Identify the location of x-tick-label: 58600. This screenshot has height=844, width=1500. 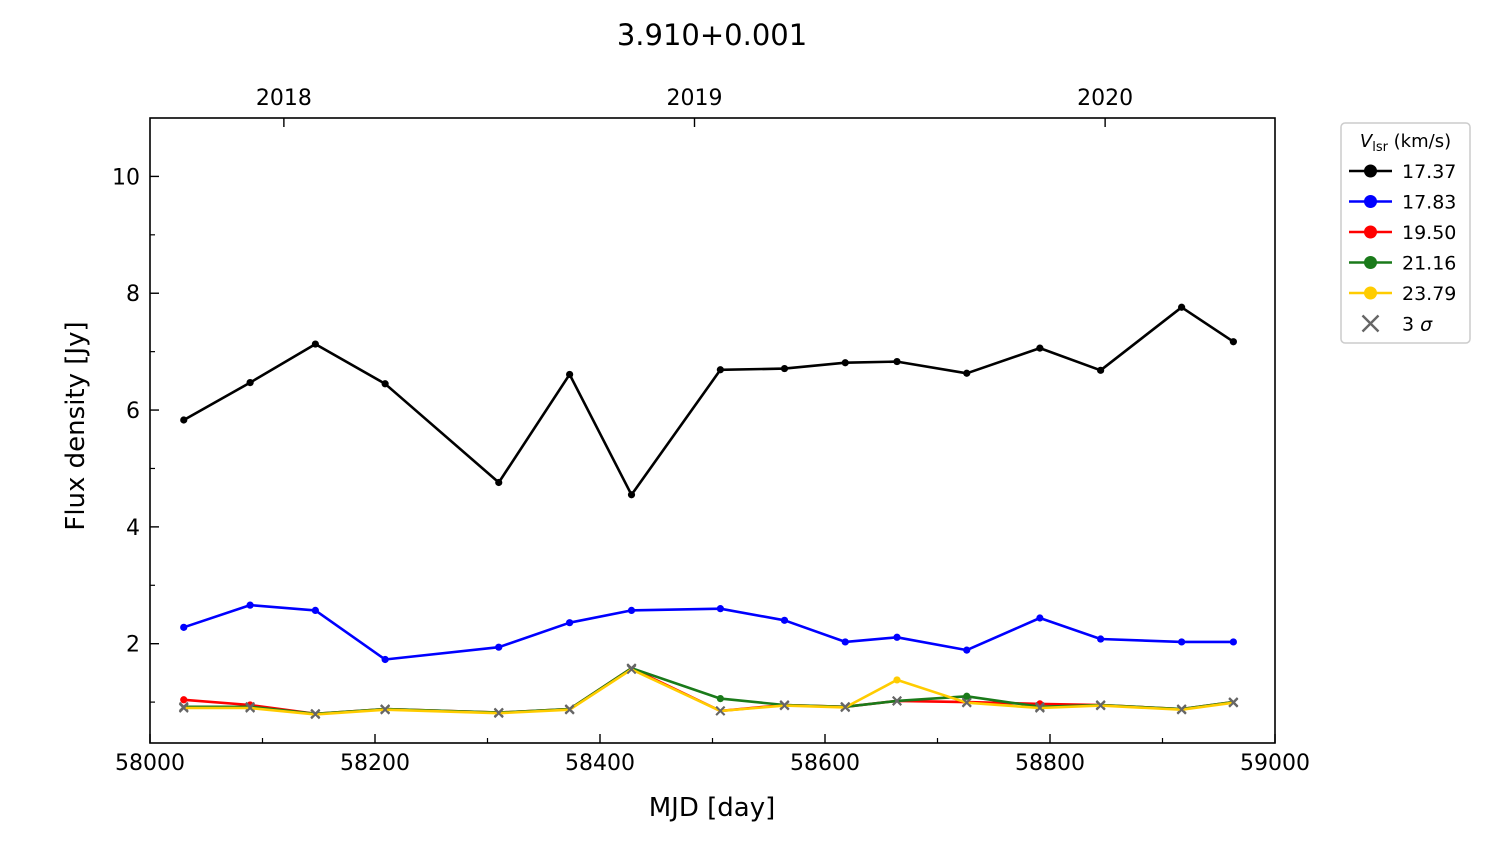
(825, 763).